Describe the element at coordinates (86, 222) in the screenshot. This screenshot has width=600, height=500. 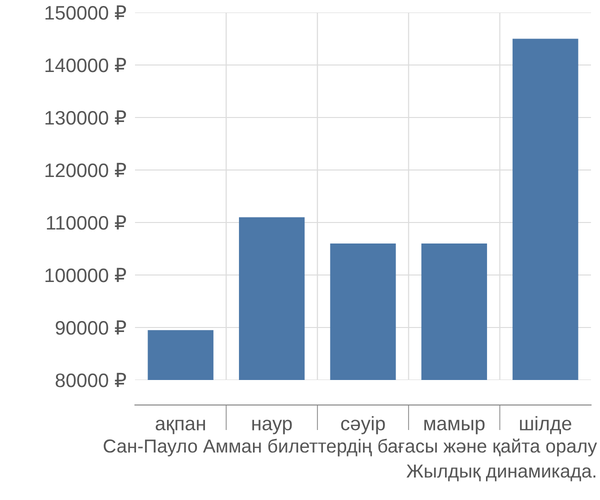
I see `y-tick-label: 110000 ₽` at that location.